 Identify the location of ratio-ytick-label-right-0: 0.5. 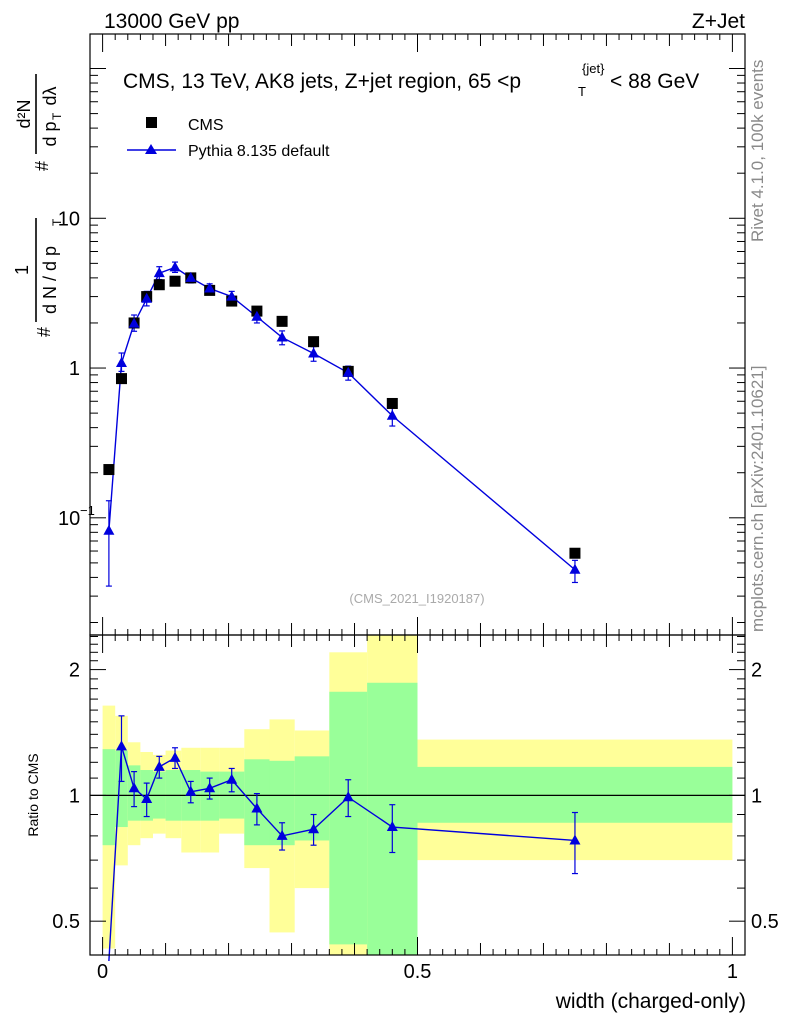
(765, 922).